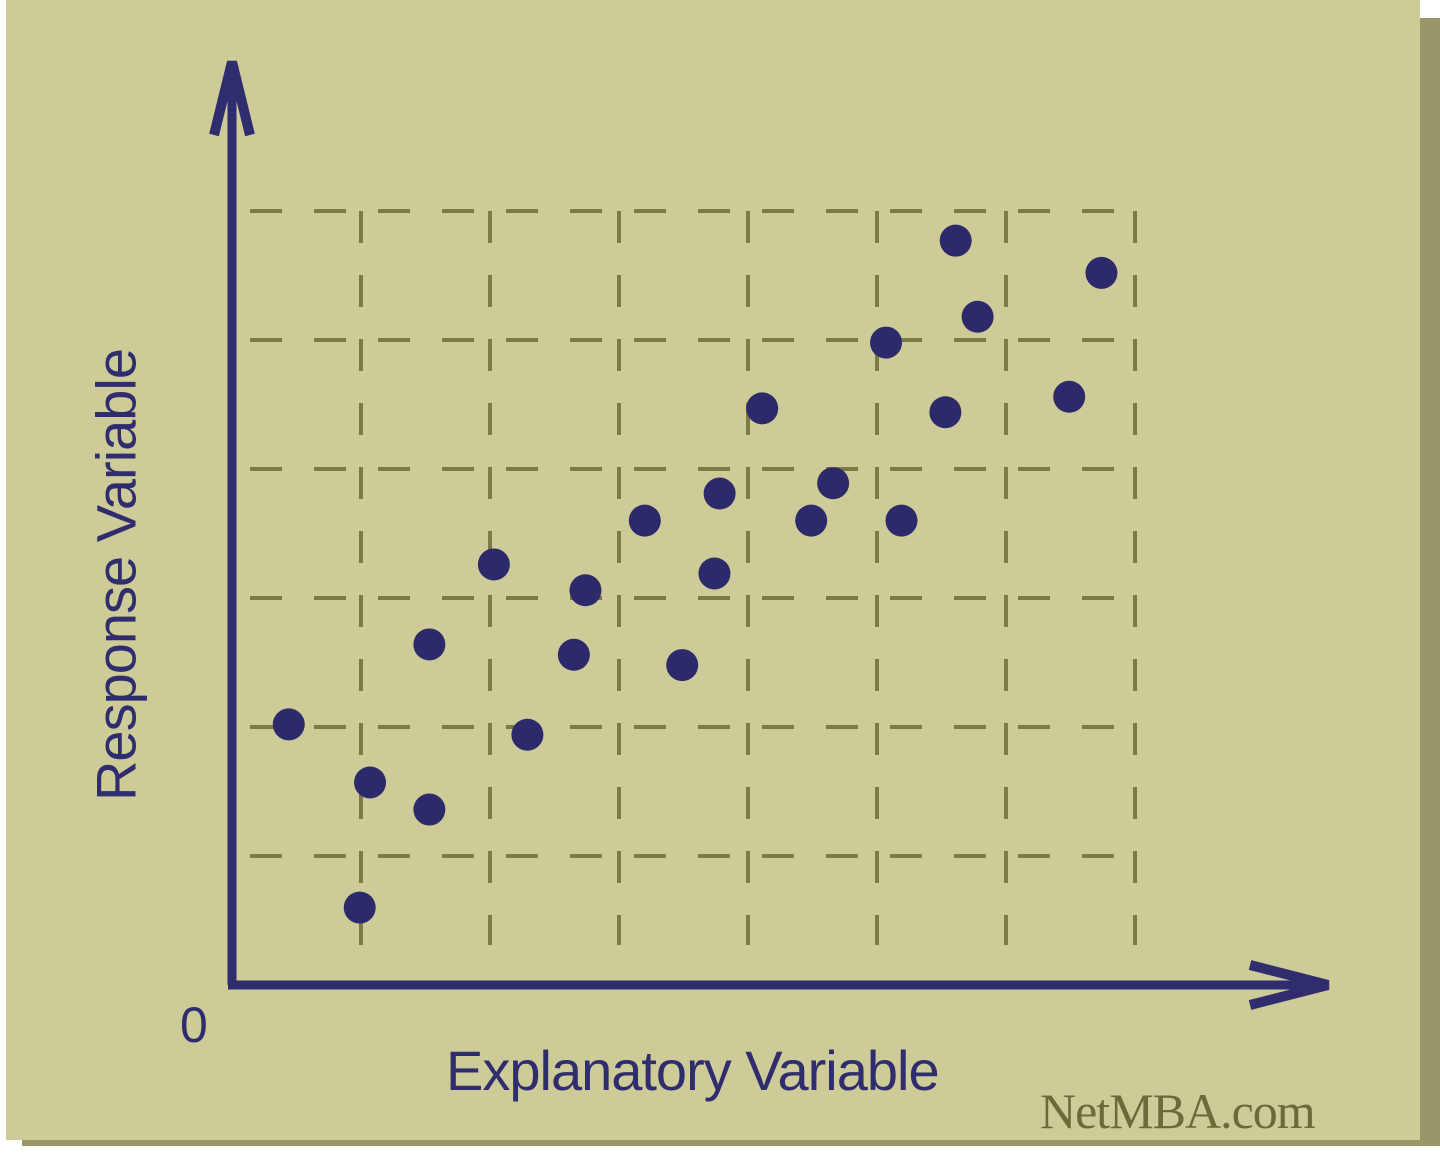 Image resolution: width=1440 pixels, height=1165 pixels. What do you see at coordinates (1289, 985) in the screenshot?
I see `x-axis-arrow-icon` at bounding box center [1289, 985].